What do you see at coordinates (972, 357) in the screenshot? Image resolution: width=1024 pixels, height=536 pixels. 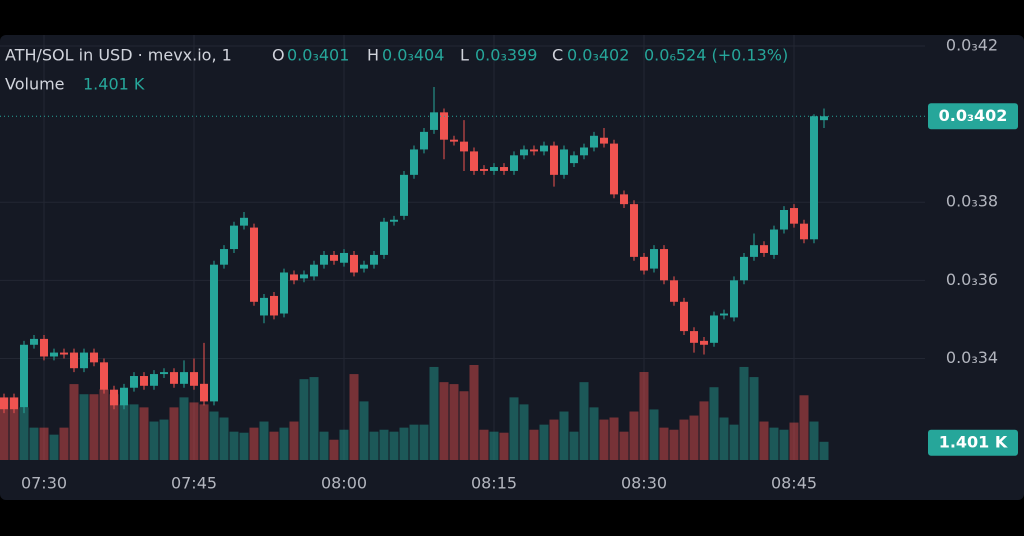 I see `y-tick-label: 0.0₃34` at bounding box center [972, 357].